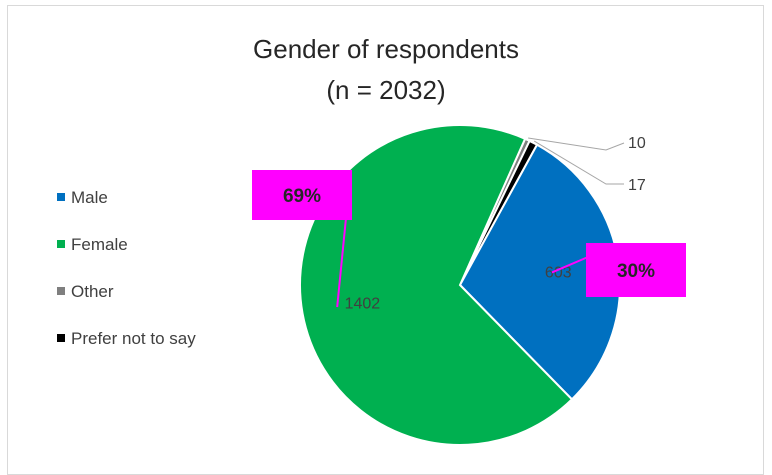 The width and height of the screenshot is (772, 475). I want to click on legend: Male Female Other Prefer not to say, so click(126, 268).